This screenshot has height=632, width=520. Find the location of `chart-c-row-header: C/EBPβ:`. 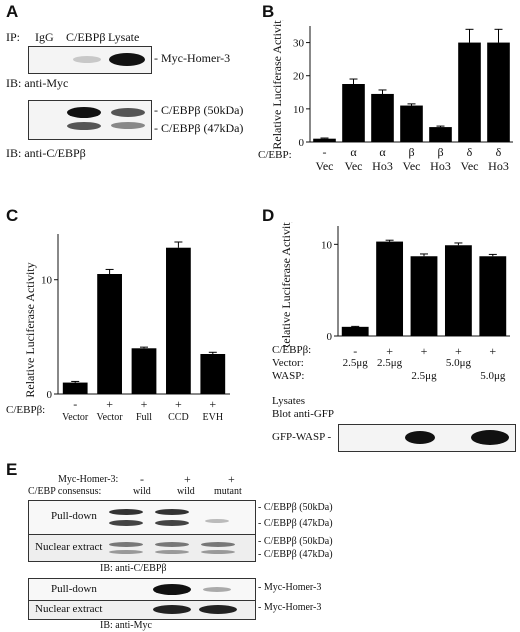

chart-c-row-header: C/EBPβ: is located at coordinates (26, 410).